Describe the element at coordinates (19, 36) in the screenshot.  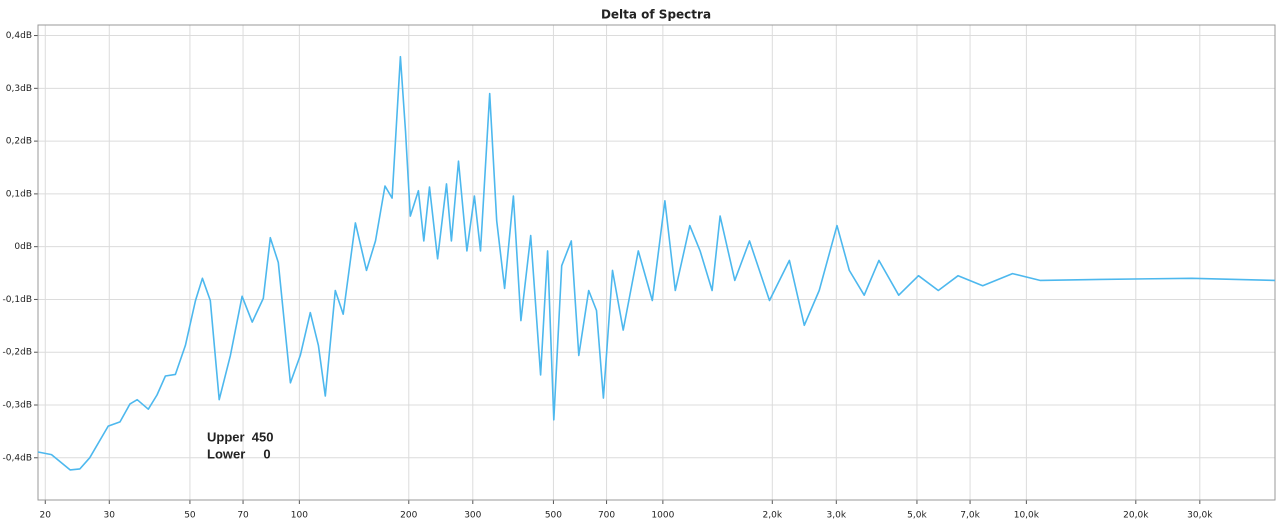
I see `y-tick-label: 0,4dB` at that location.